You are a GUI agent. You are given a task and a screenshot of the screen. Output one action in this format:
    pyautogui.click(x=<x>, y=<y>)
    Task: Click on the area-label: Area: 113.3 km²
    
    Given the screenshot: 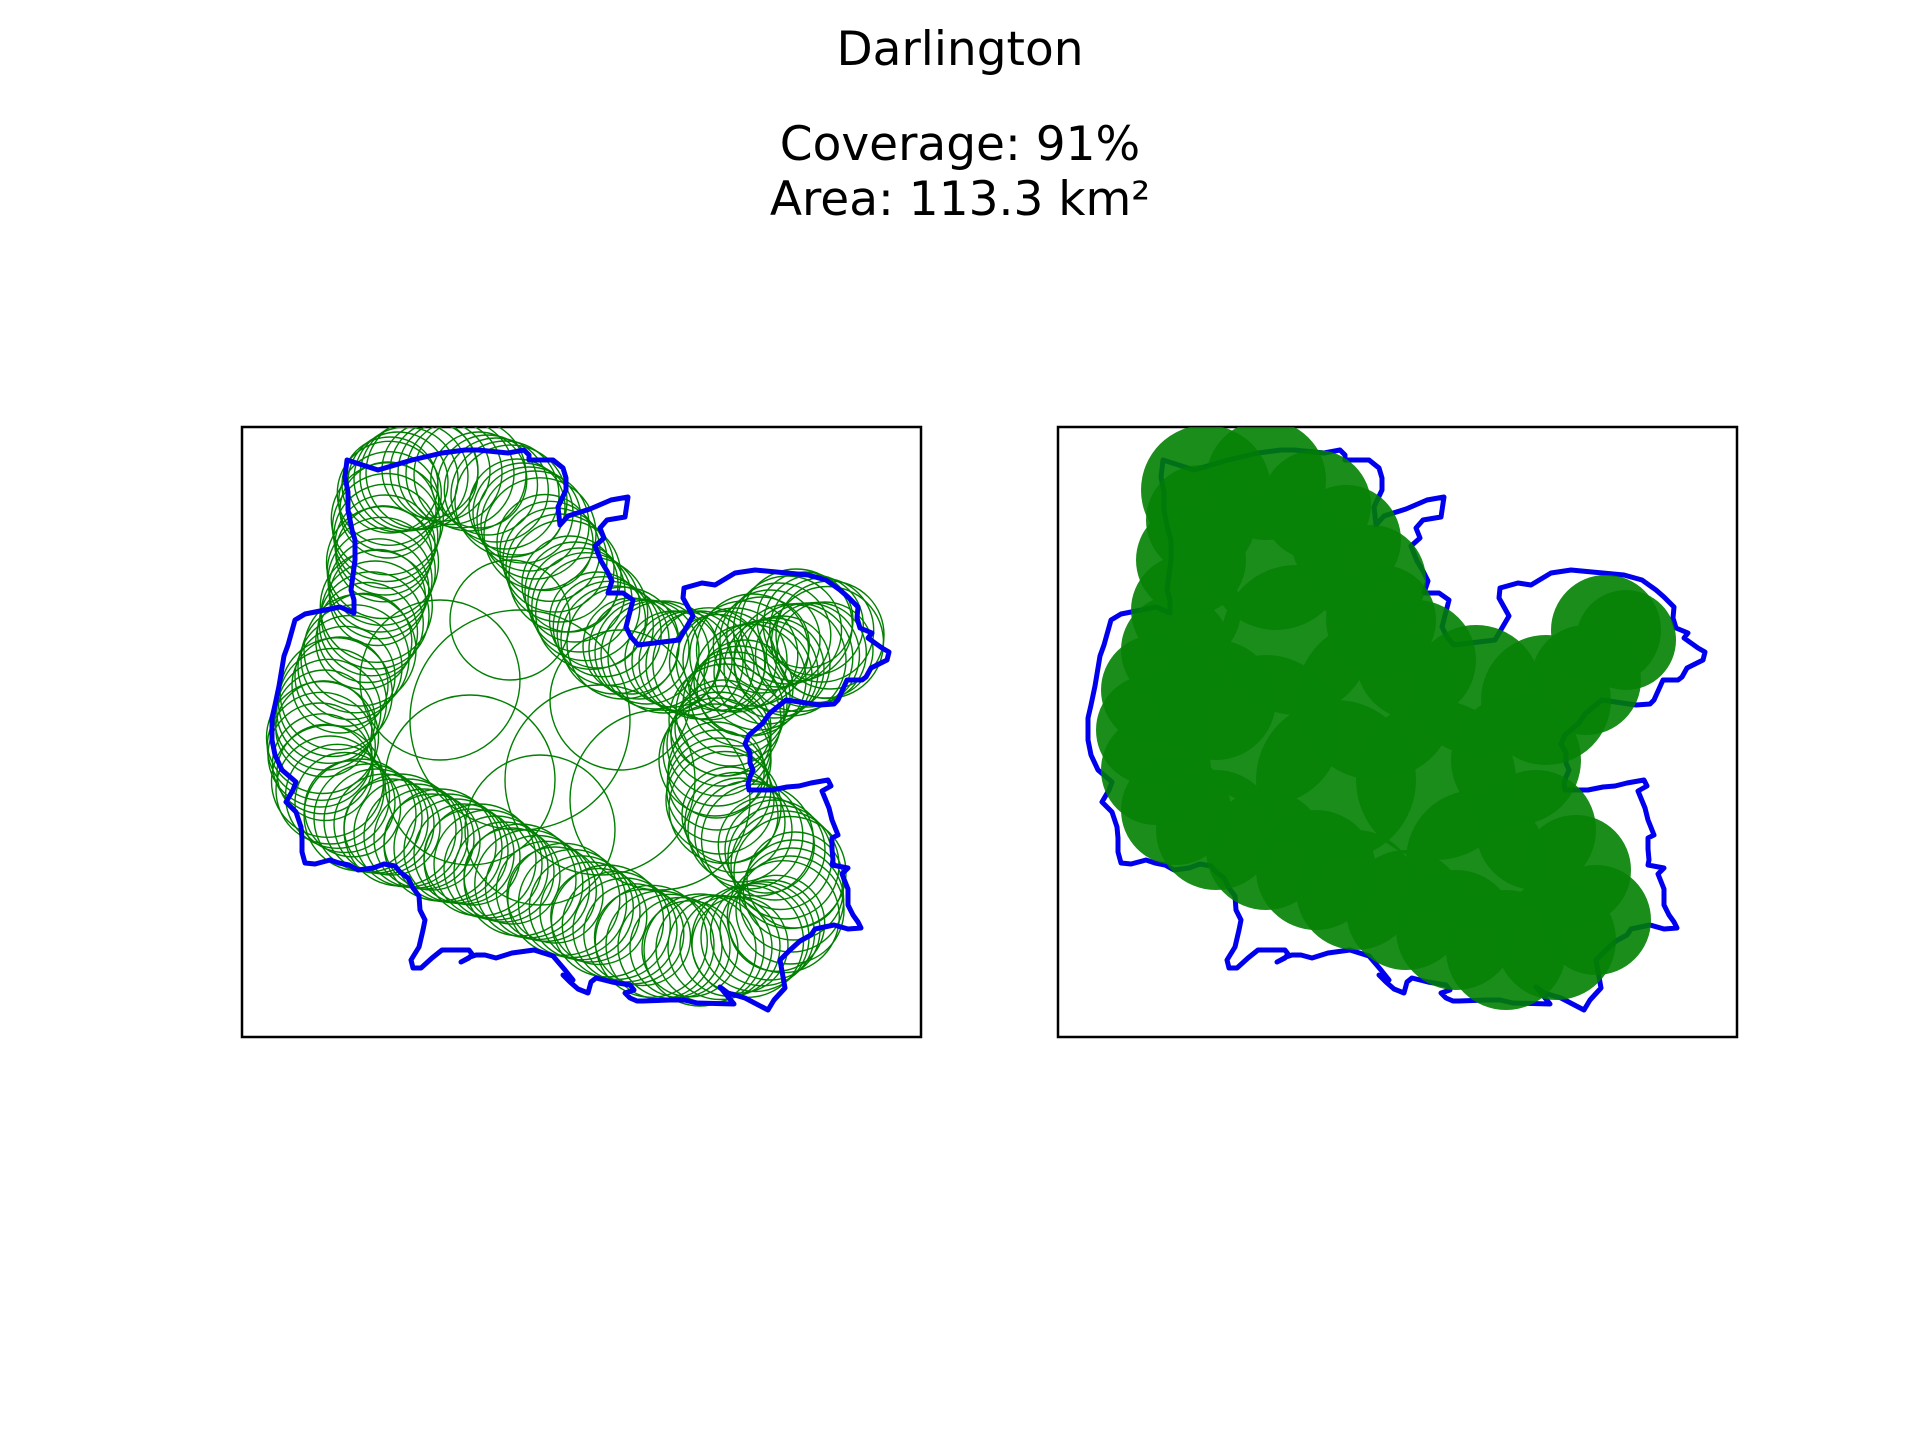 What is the action you would take?
    pyautogui.click(x=960, y=199)
    